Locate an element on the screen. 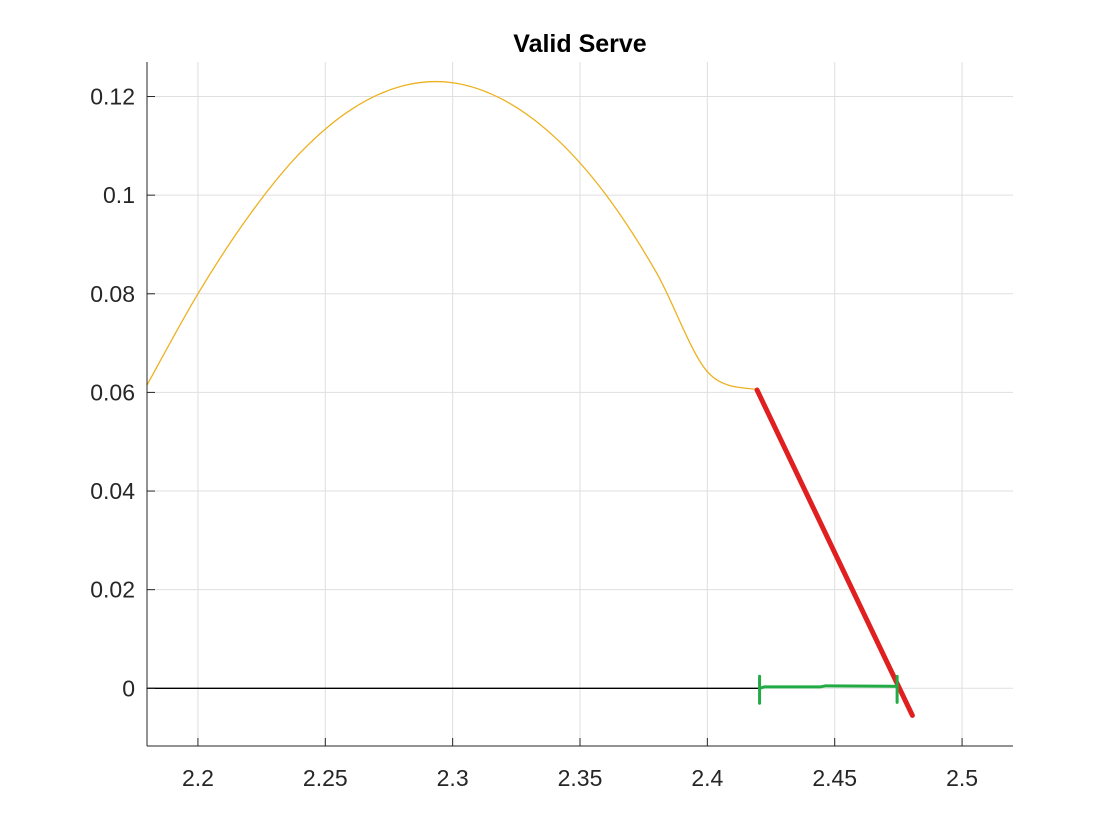 This screenshot has width=1120, height=840. y-tick-label: 0.12 is located at coordinates (112, 97).